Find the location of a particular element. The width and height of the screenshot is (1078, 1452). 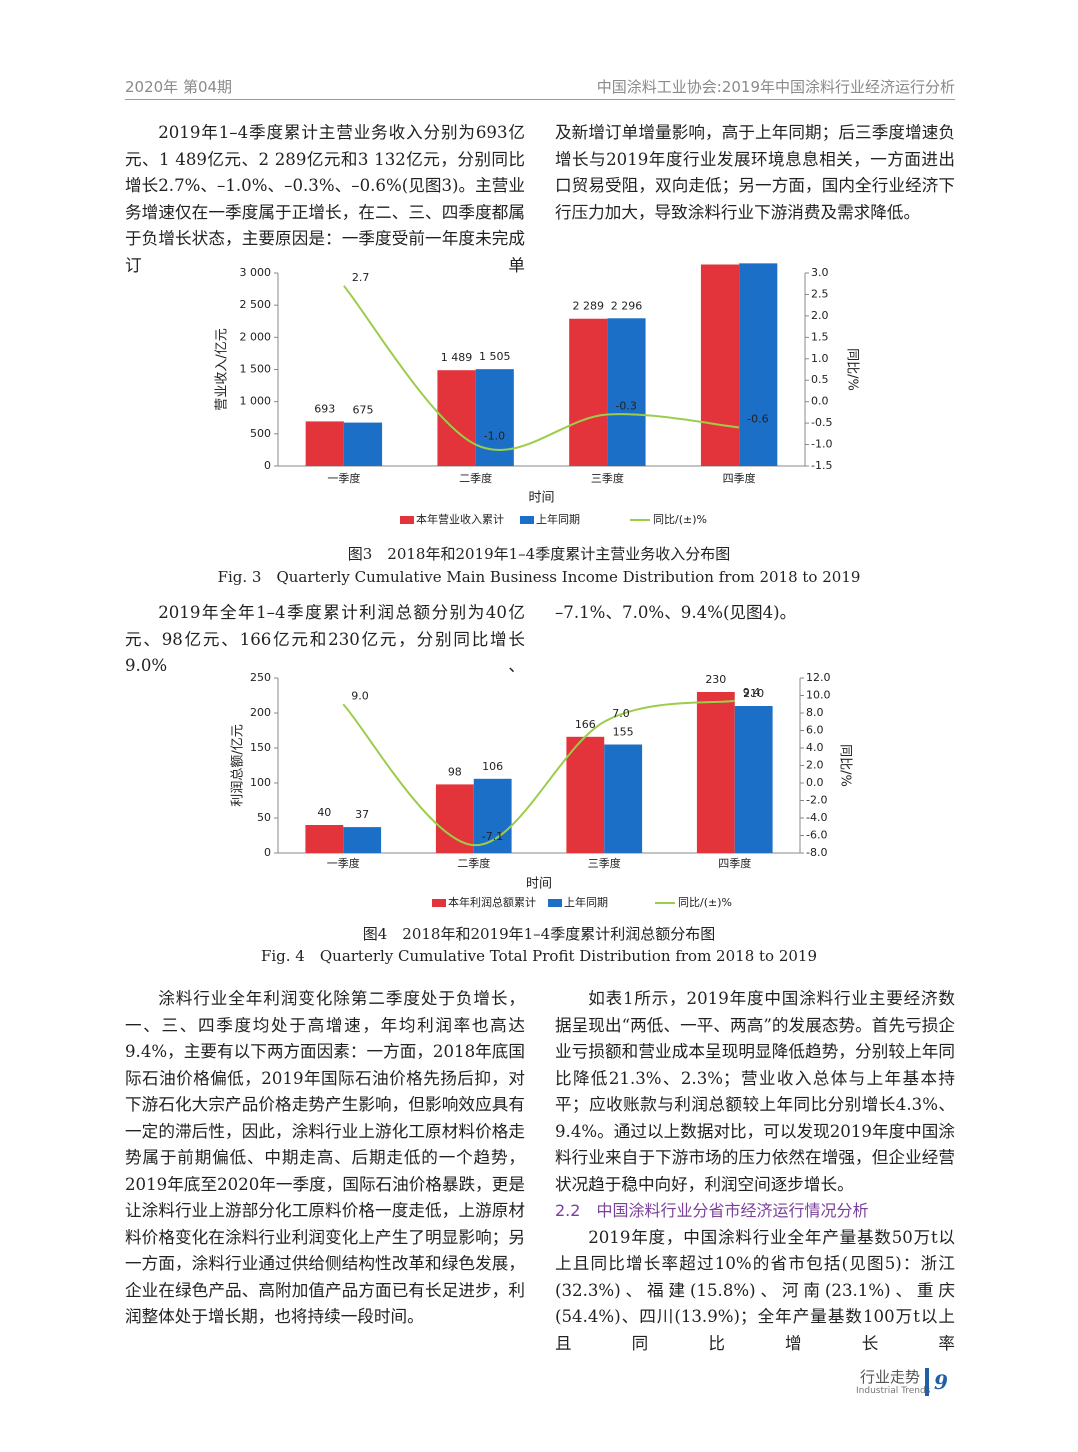

y-tick-label: 250 is located at coordinates (260, 677).